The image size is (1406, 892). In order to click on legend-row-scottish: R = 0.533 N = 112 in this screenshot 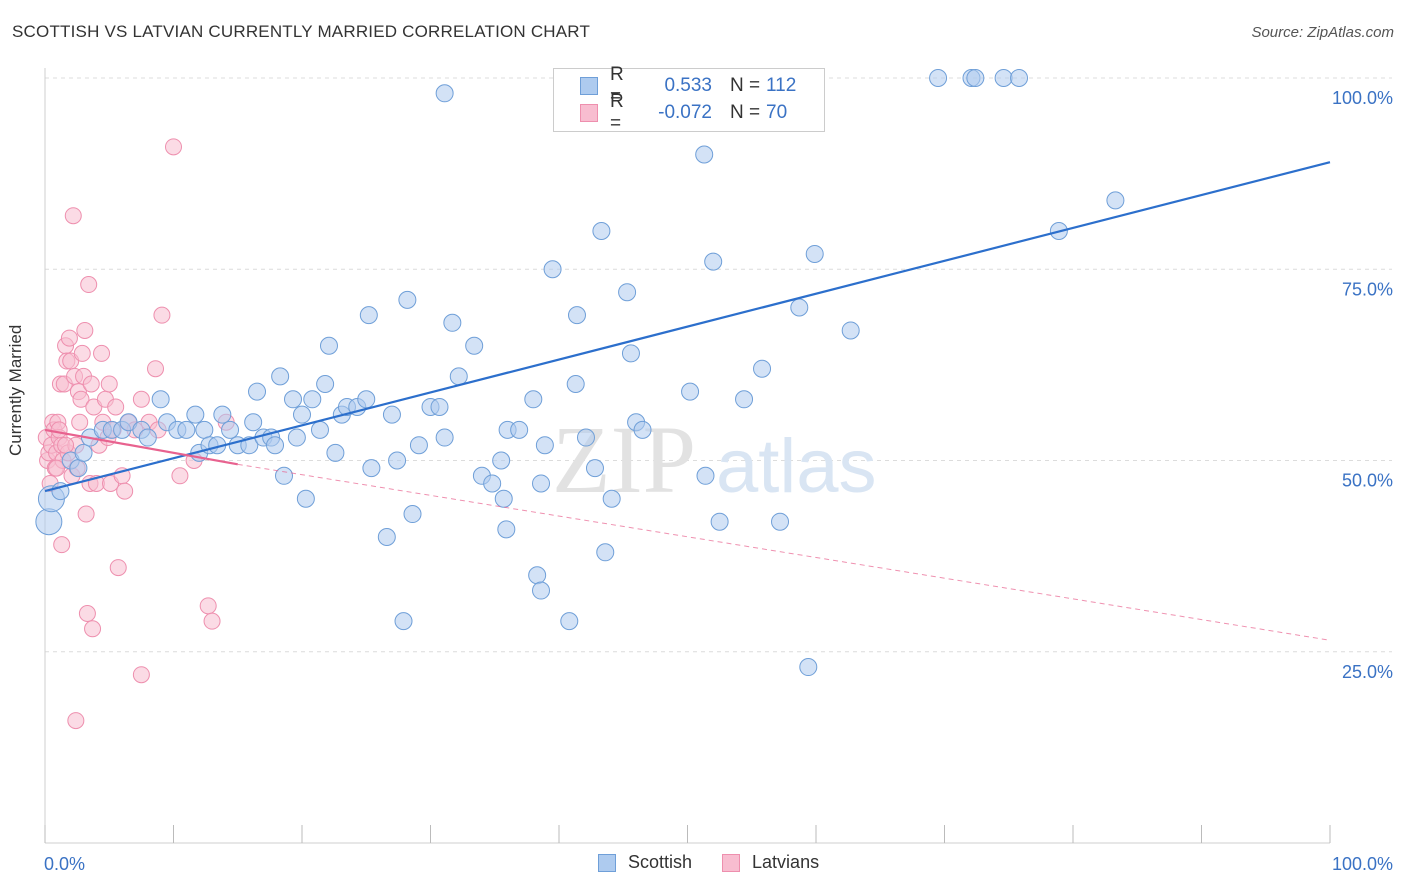, I will do `click(680, 85)`.